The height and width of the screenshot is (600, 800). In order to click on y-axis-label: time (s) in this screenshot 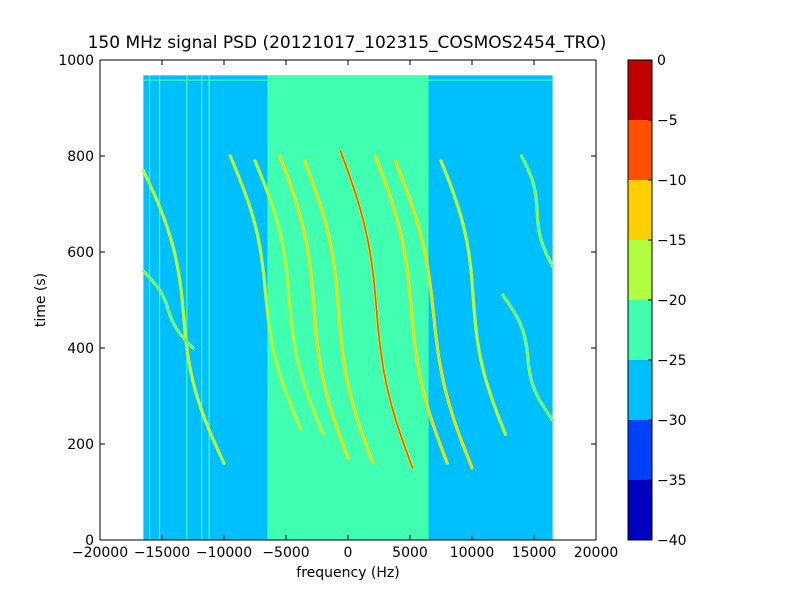, I will do `click(41, 300)`.